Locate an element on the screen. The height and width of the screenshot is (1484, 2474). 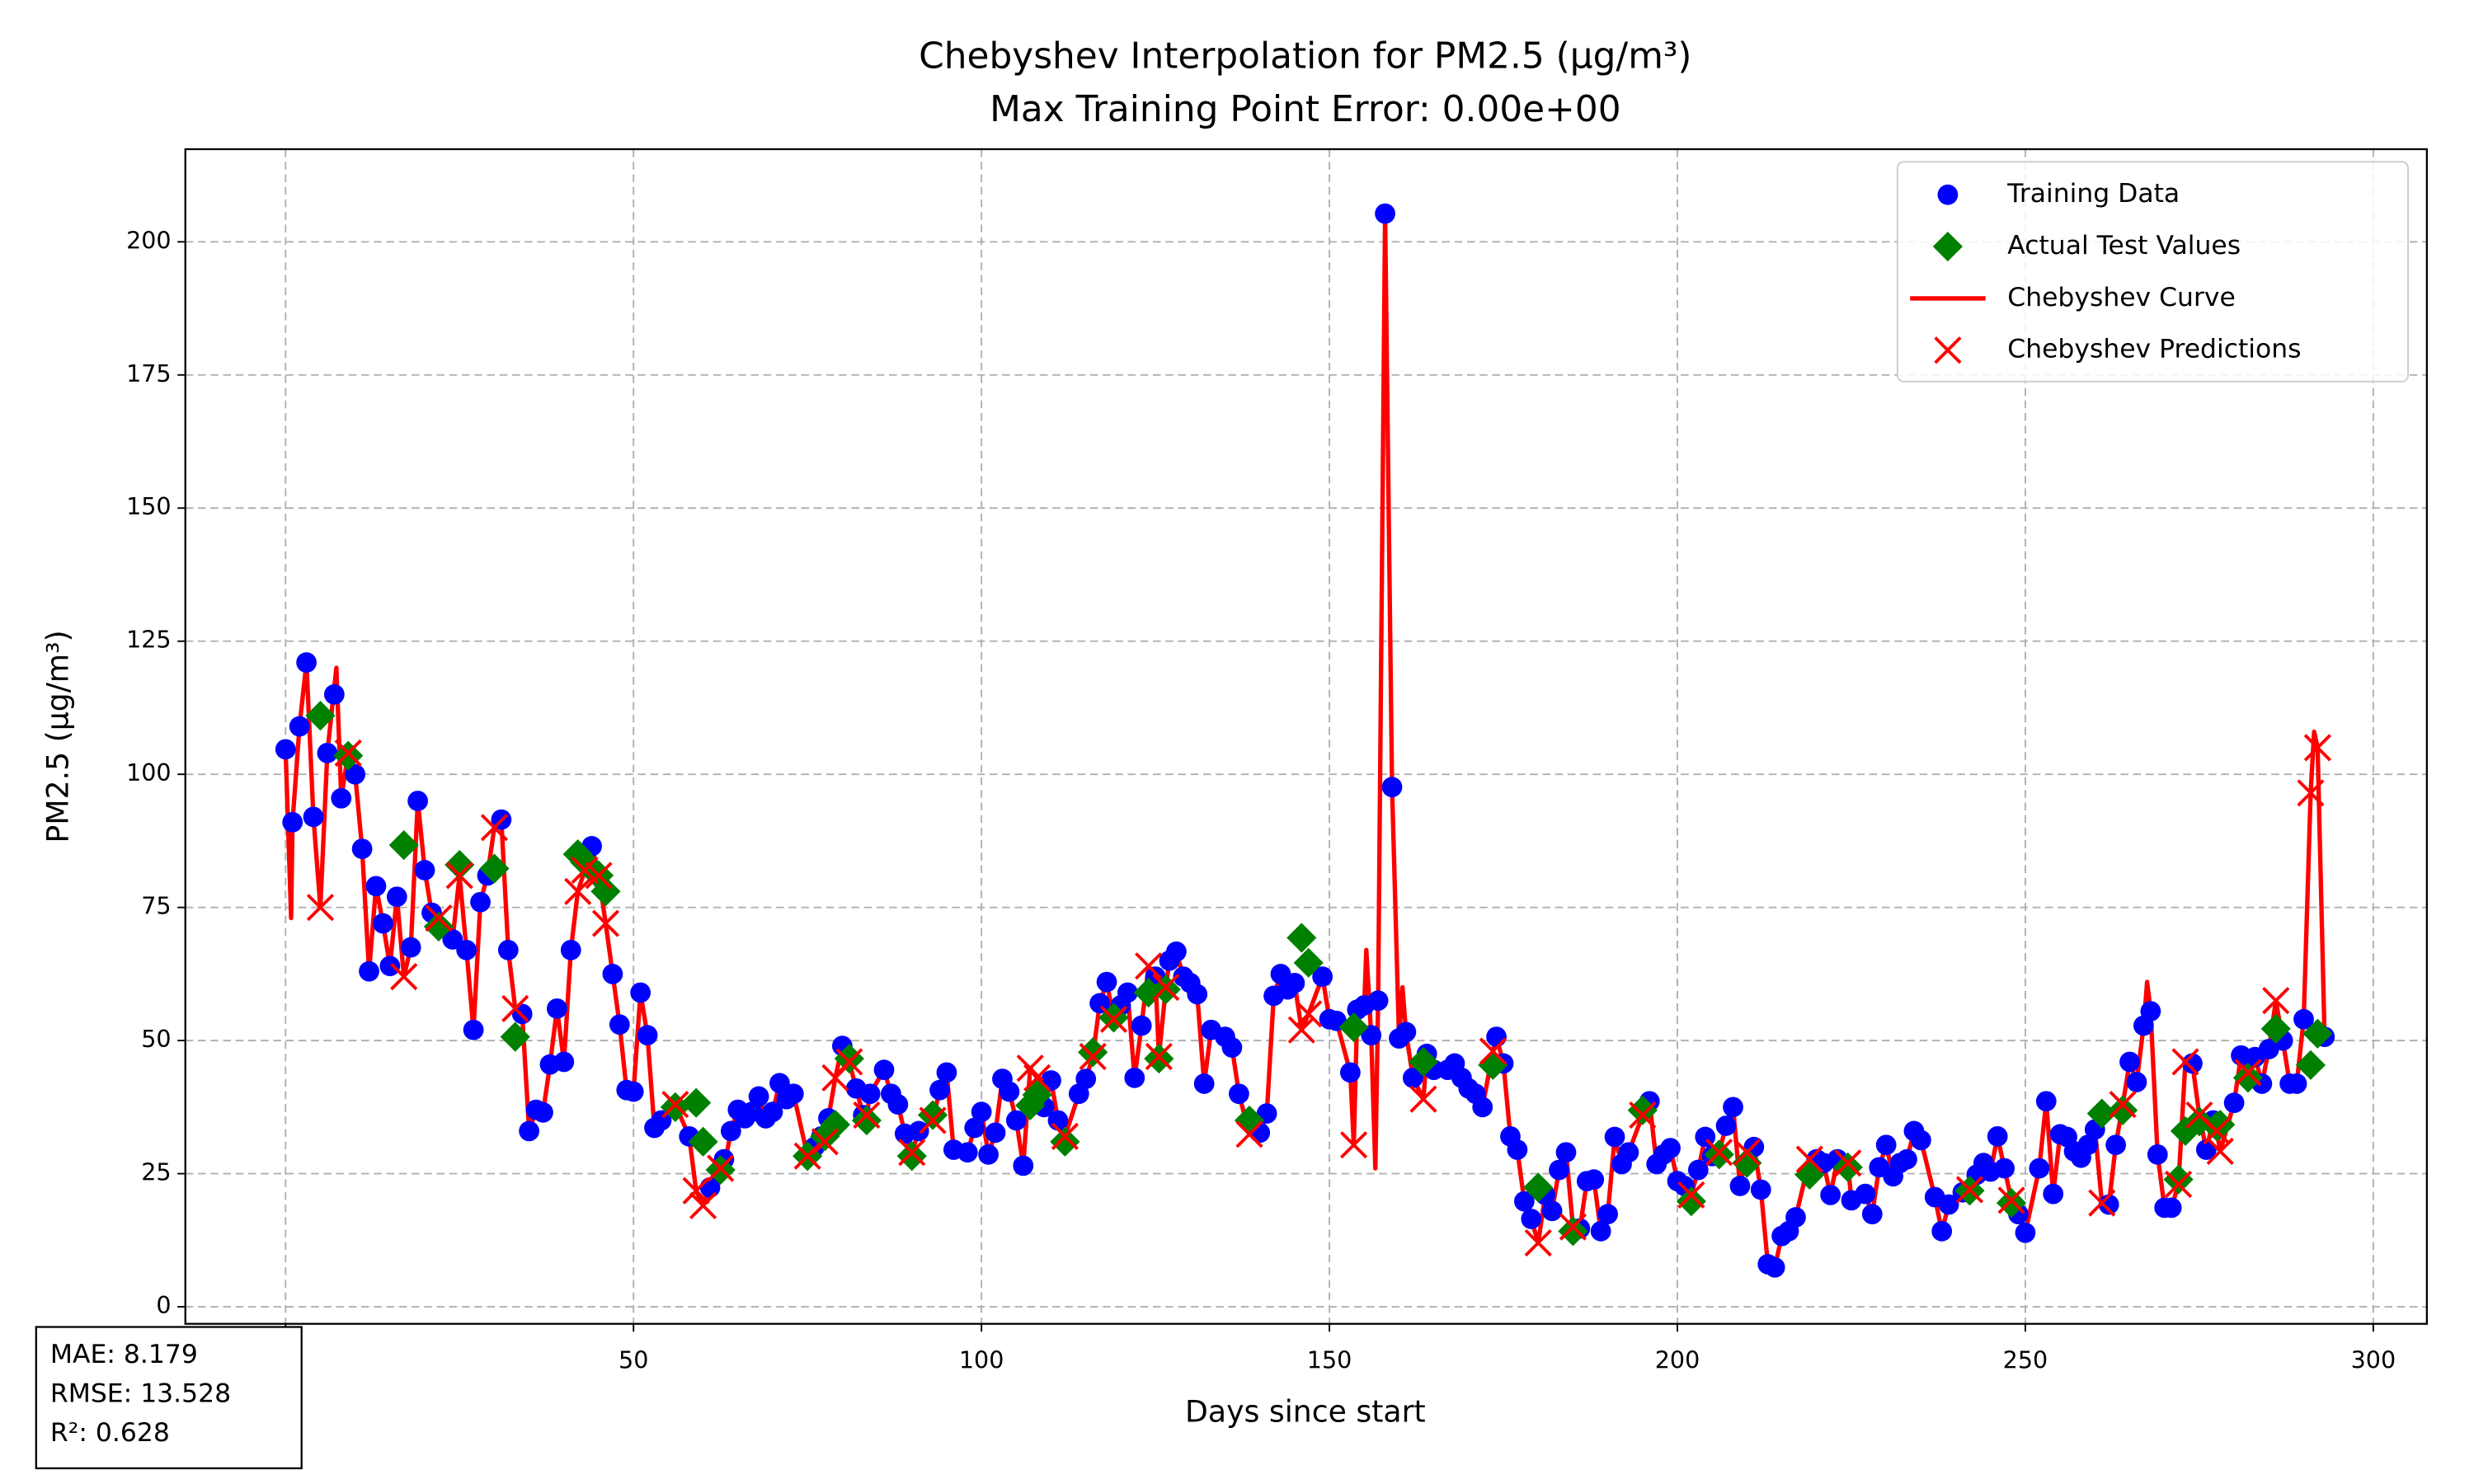
metric-text: RMSE: 13.528 is located at coordinates (140, 1393).